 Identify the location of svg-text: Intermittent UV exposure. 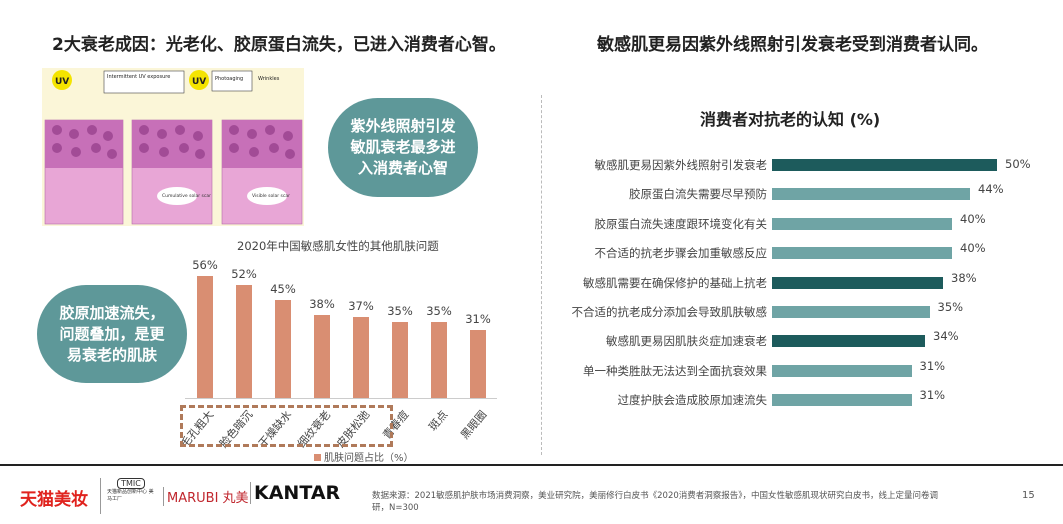
(138, 77).